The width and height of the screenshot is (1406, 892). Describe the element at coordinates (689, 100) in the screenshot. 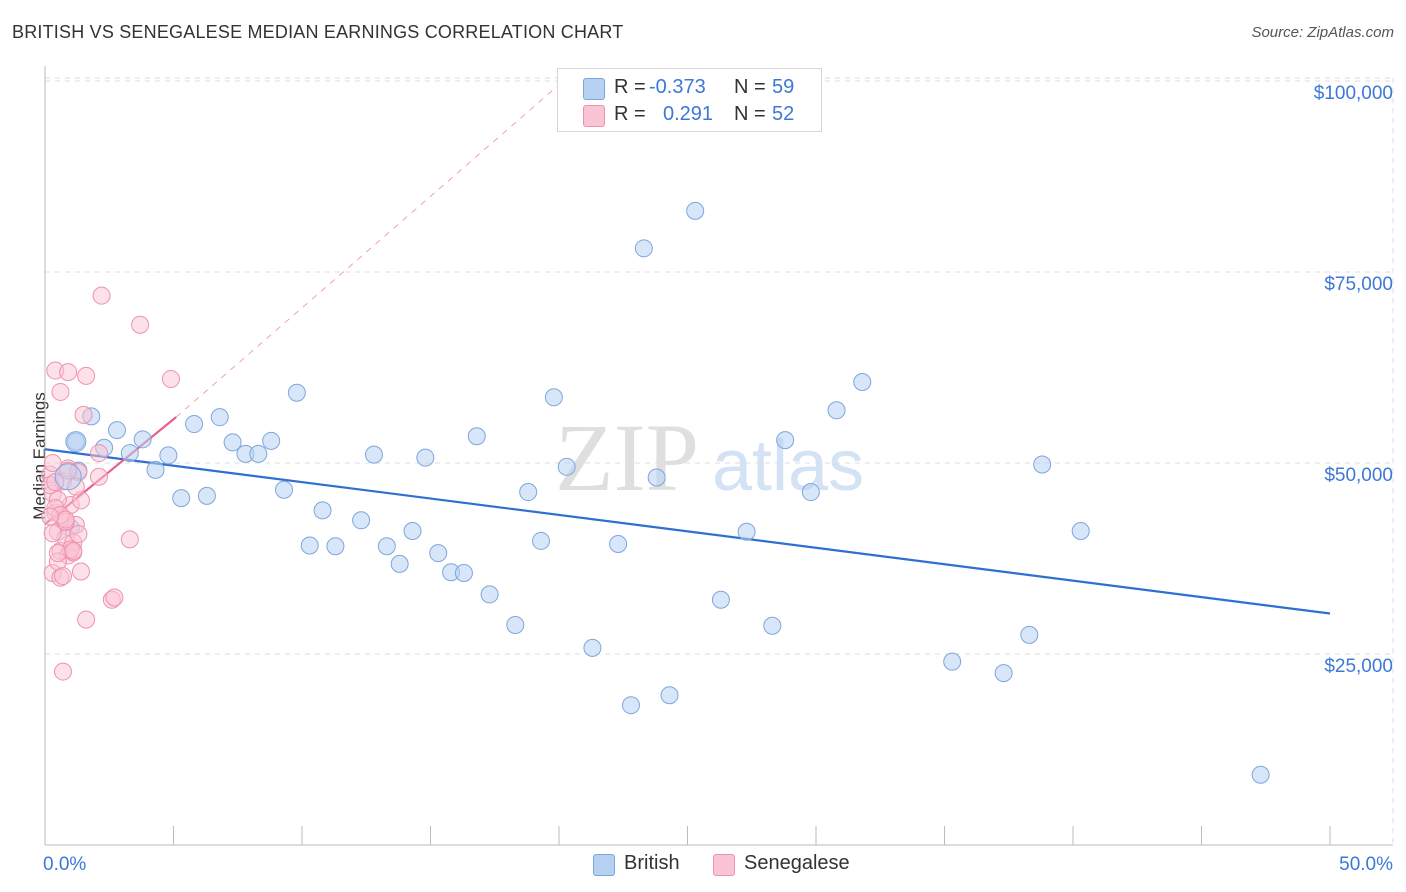

I see `correlation-legend: R = -0.373 N = 59 R = 0.291 N = 52` at that location.